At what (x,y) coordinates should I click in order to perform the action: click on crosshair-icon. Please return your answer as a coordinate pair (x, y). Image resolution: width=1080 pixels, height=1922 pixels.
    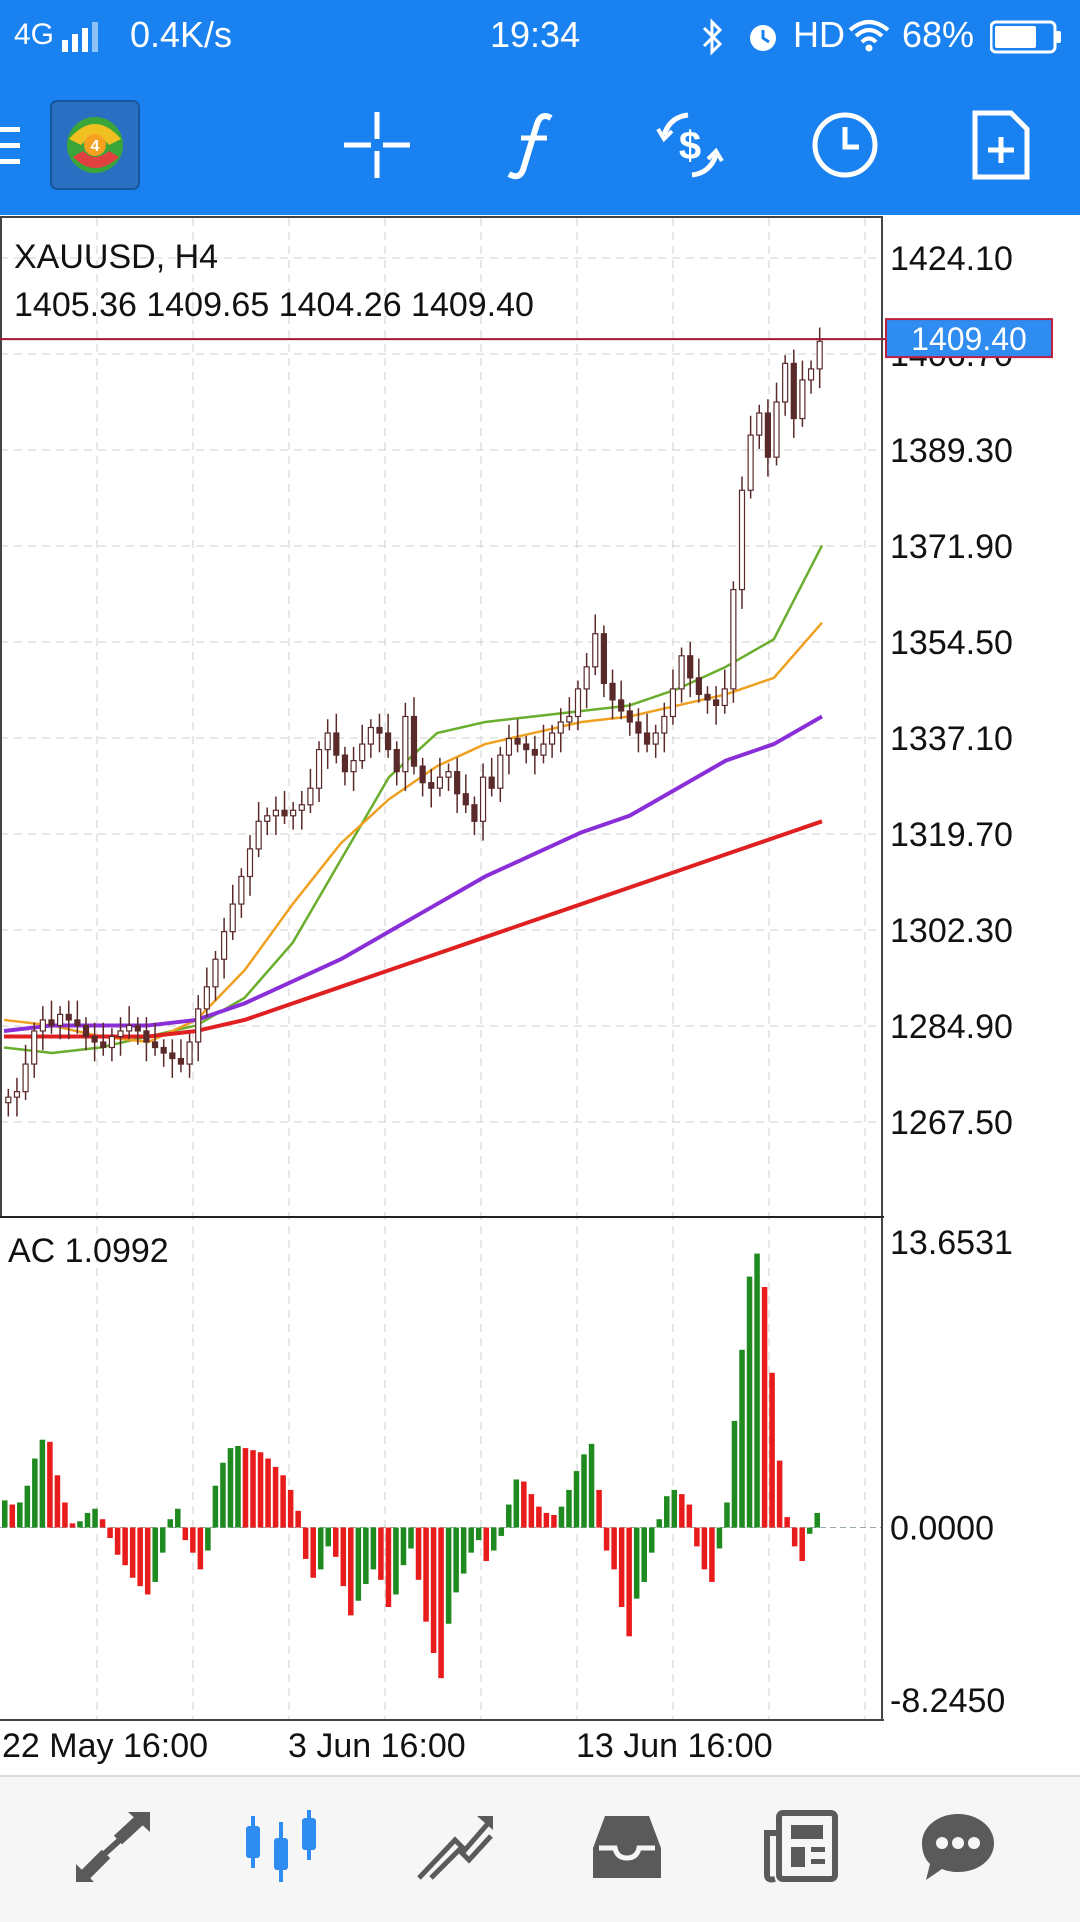
    Looking at the image, I should click on (377, 145).